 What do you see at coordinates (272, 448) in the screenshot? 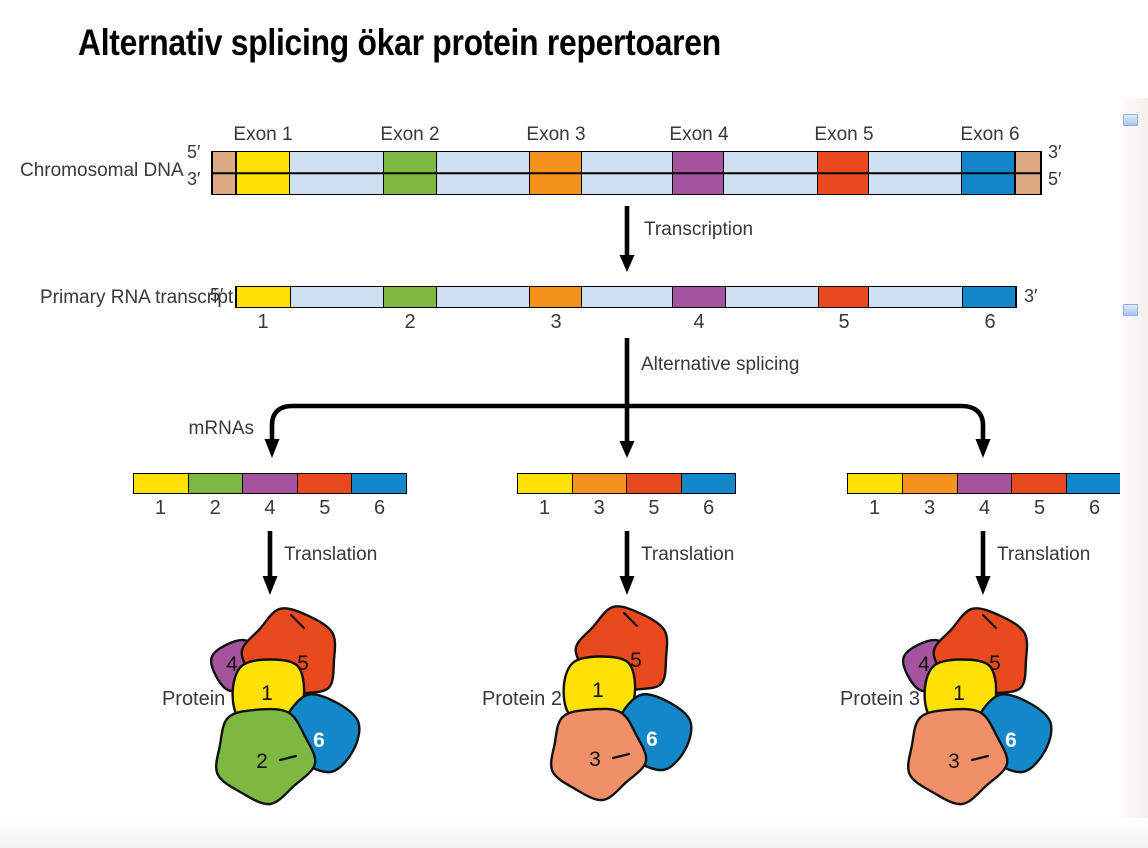
I see `splicing-left-arrowhead` at bounding box center [272, 448].